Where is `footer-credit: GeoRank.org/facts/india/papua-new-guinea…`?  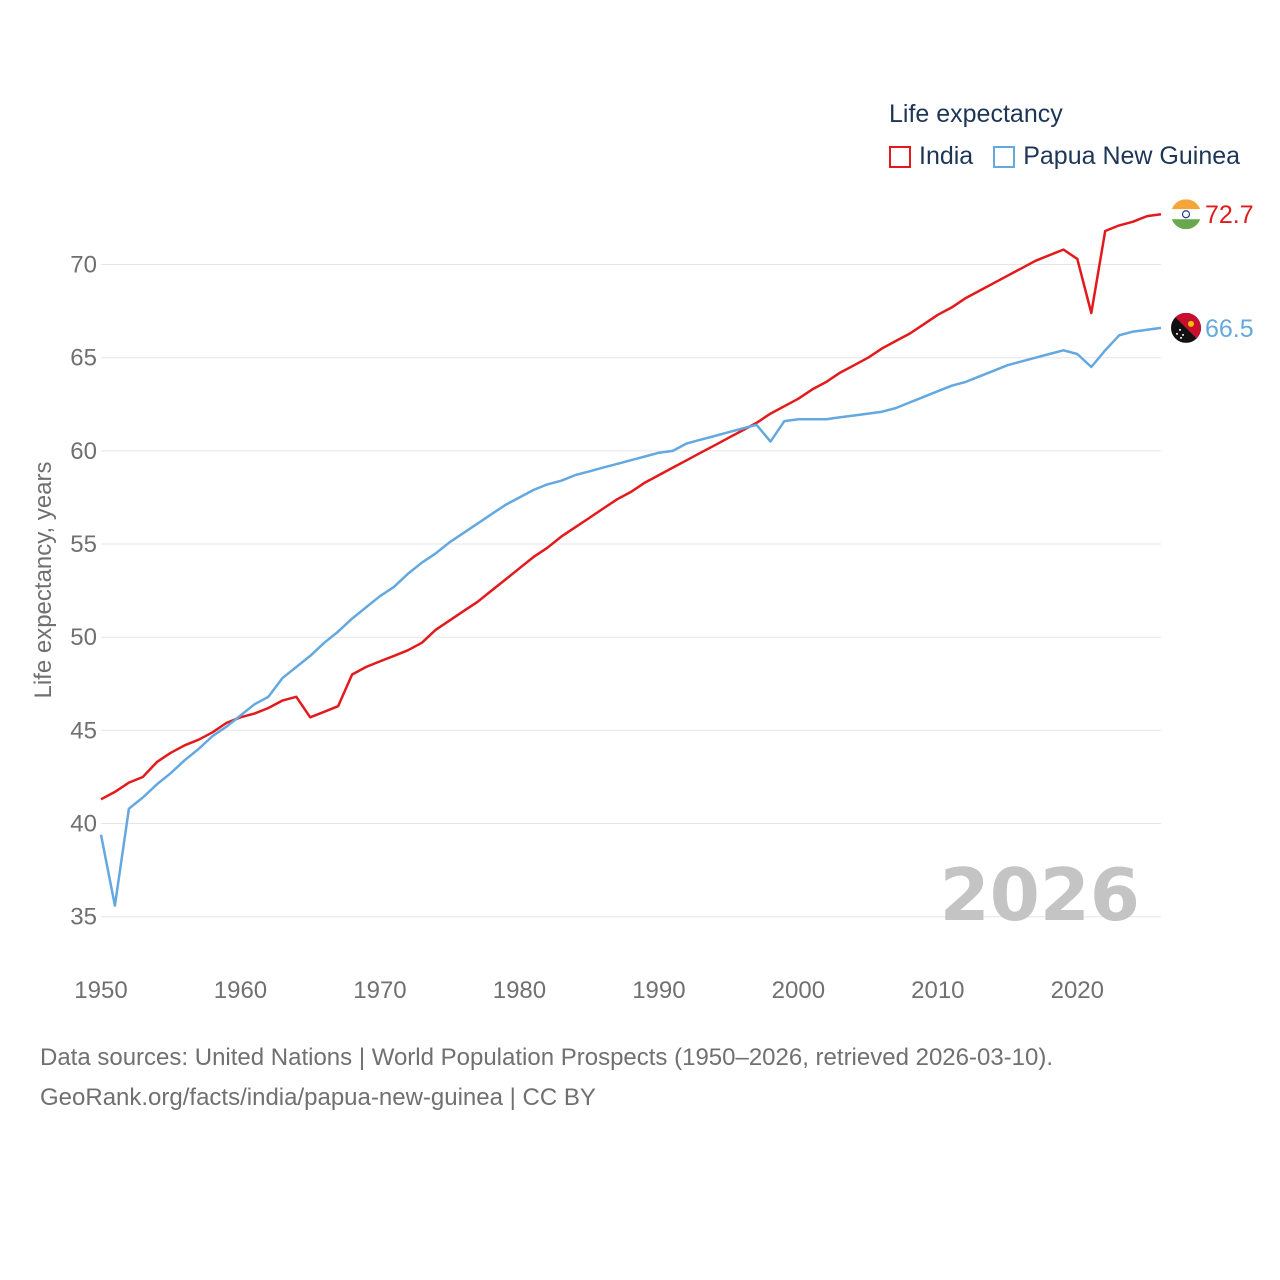 footer-credit: GeoRank.org/facts/india/papua-new-guinea… is located at coordinates (318, 1097).